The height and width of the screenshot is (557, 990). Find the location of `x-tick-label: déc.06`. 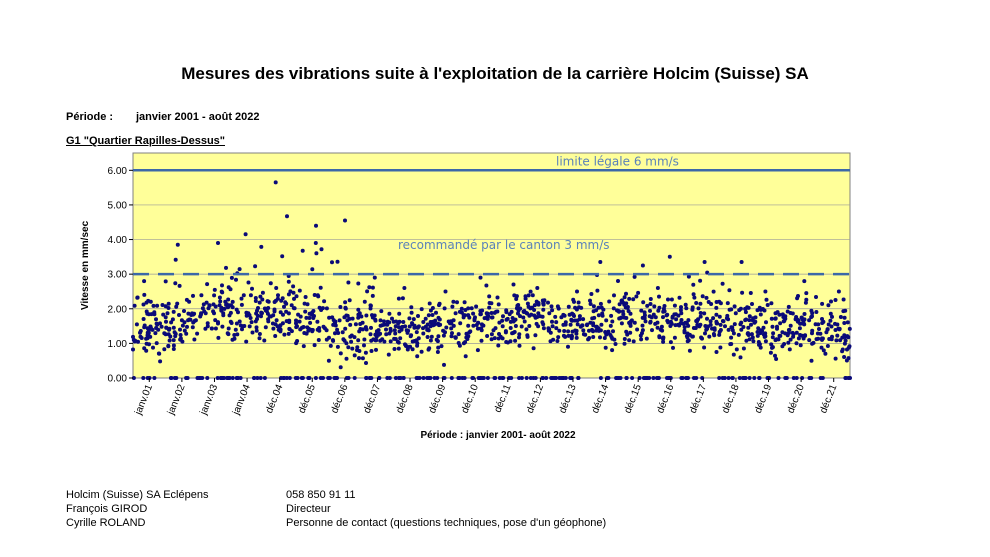

x-tick-label: déc.06 is located at coordinates (340, 399).